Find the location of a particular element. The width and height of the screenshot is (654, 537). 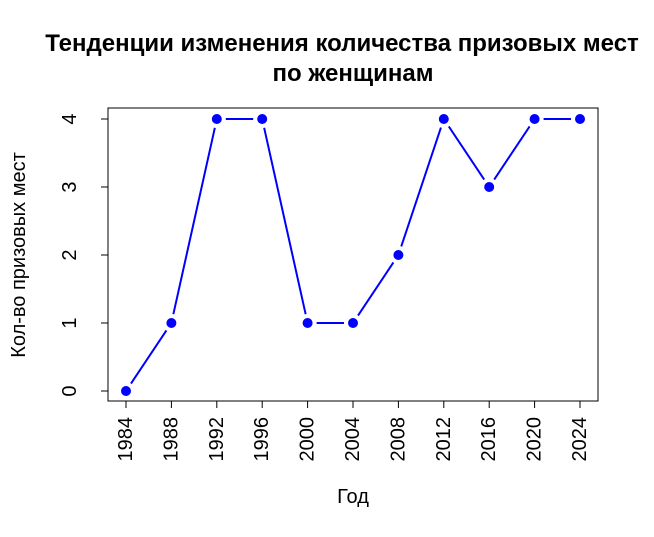

x-tick-label: 2004 is located at coordinates (353, 439).